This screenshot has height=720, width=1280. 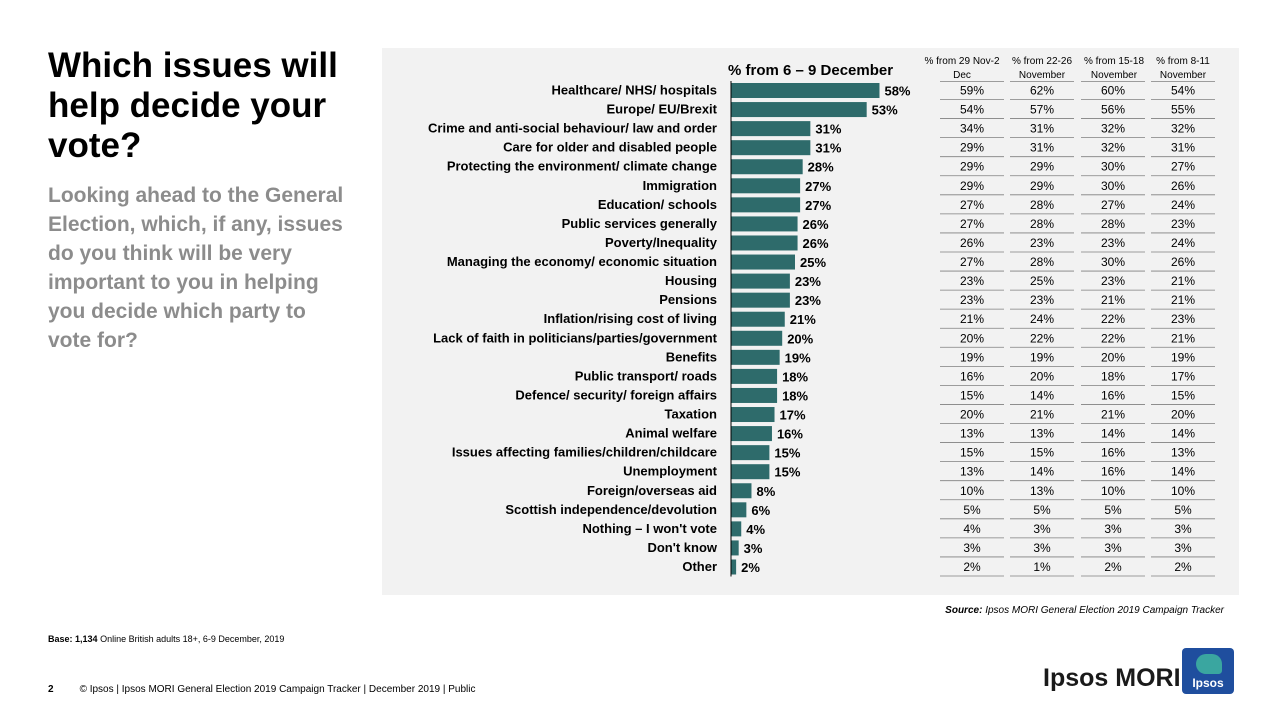 What do you see at coordinates (897, 91) in the screenshot?
I see `bar-value-label: 58%` at bounding box center [897, 91].